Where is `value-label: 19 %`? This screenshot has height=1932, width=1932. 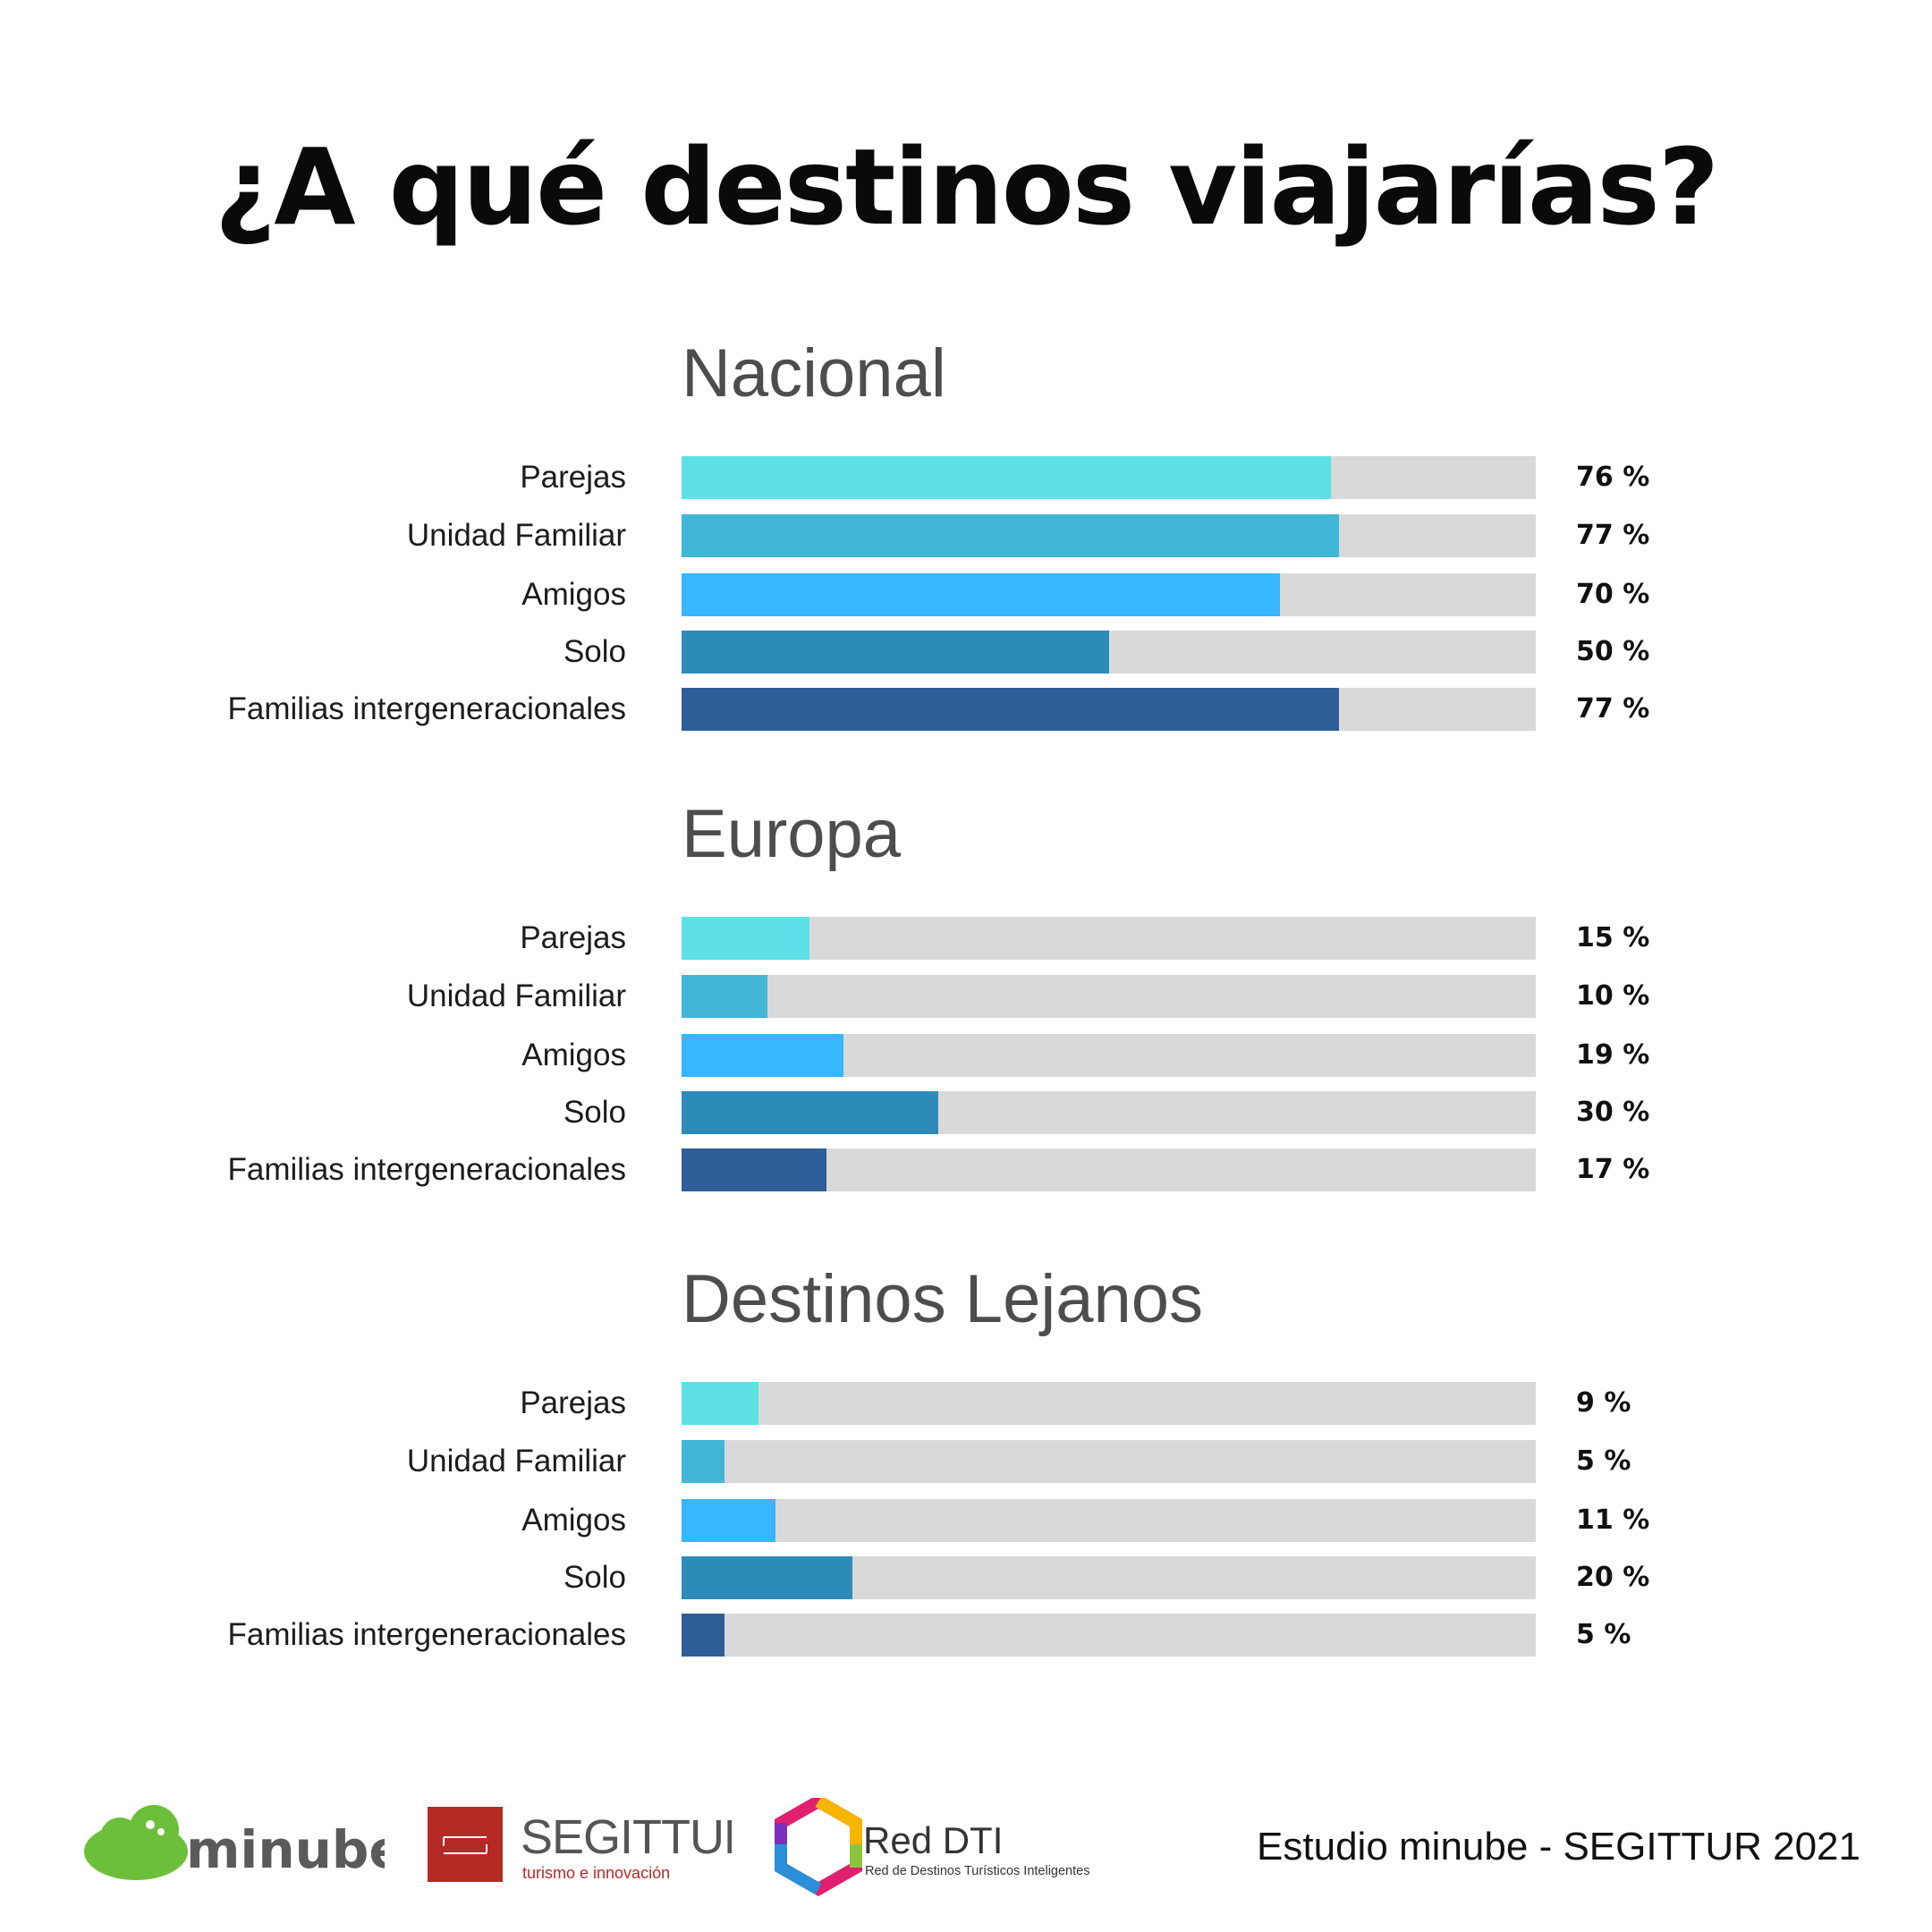
value-label: 19 % is located at coordinates (1613, 1055).